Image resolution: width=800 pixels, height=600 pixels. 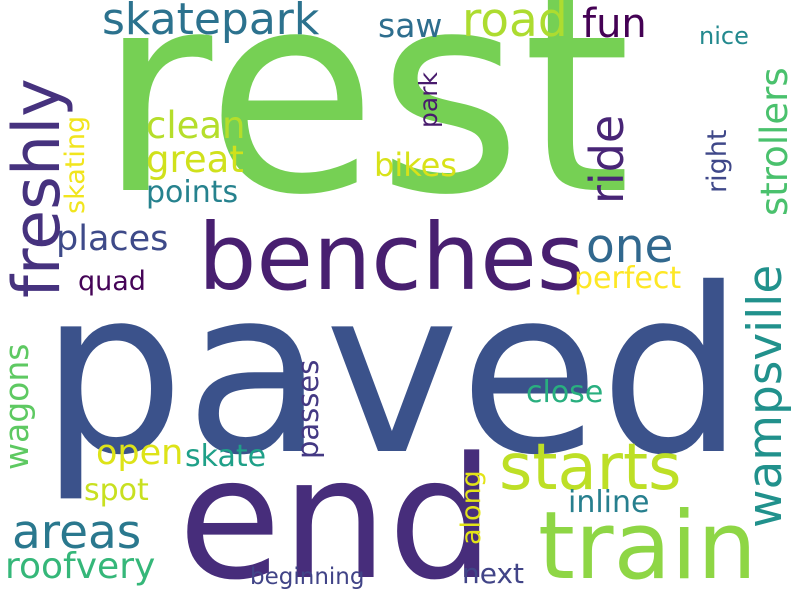 I want to click on word-nice: nice, so click(x=724, y=36).